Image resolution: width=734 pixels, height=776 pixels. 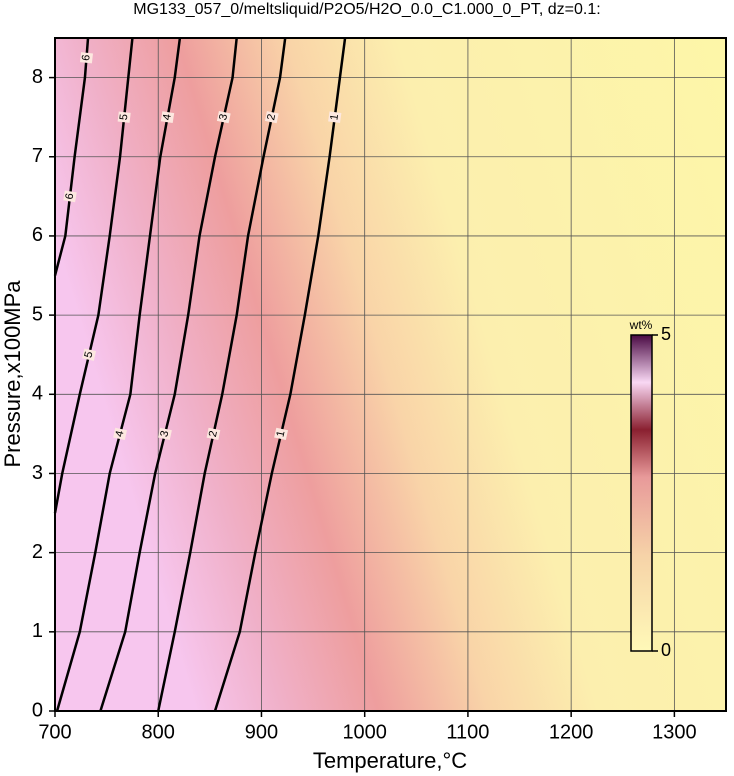 What do you see at coordinates (12, 374) in the screenshot?
I see `y-axis-label: Pressure,x100MPa` at bounding box center [12, 374].